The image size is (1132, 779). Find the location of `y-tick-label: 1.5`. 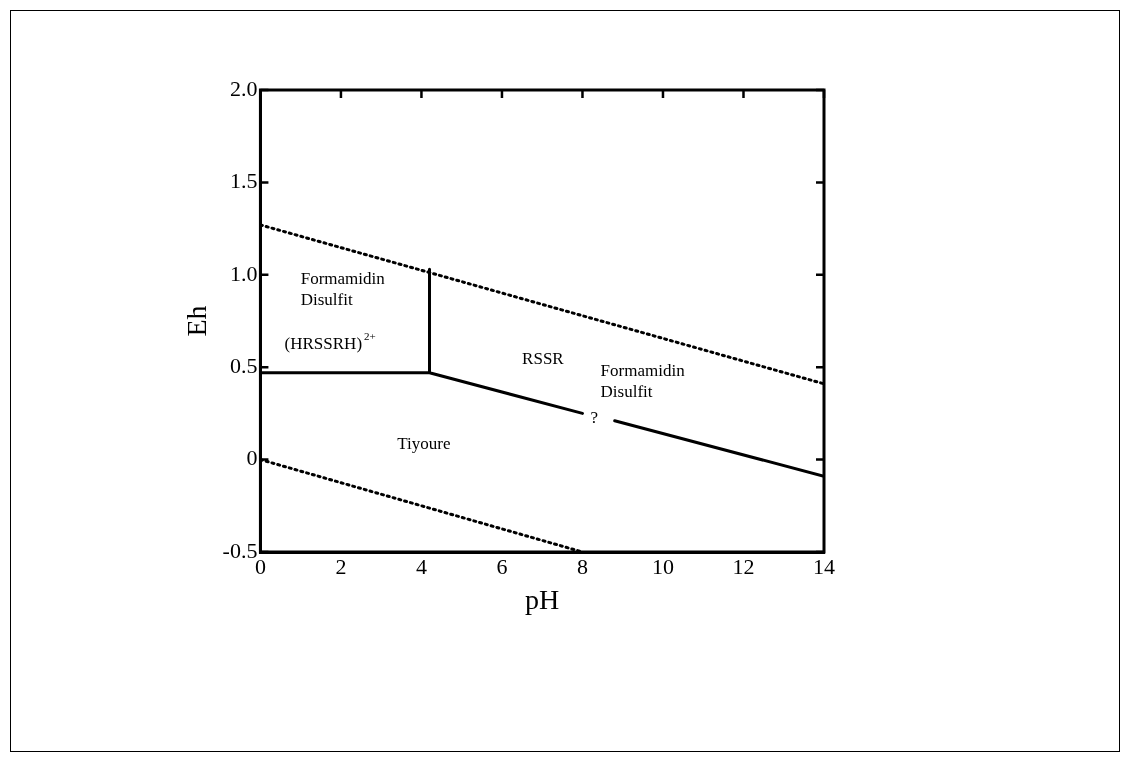

y-tick-label: 1.5 is located at coordinates (243, 181).